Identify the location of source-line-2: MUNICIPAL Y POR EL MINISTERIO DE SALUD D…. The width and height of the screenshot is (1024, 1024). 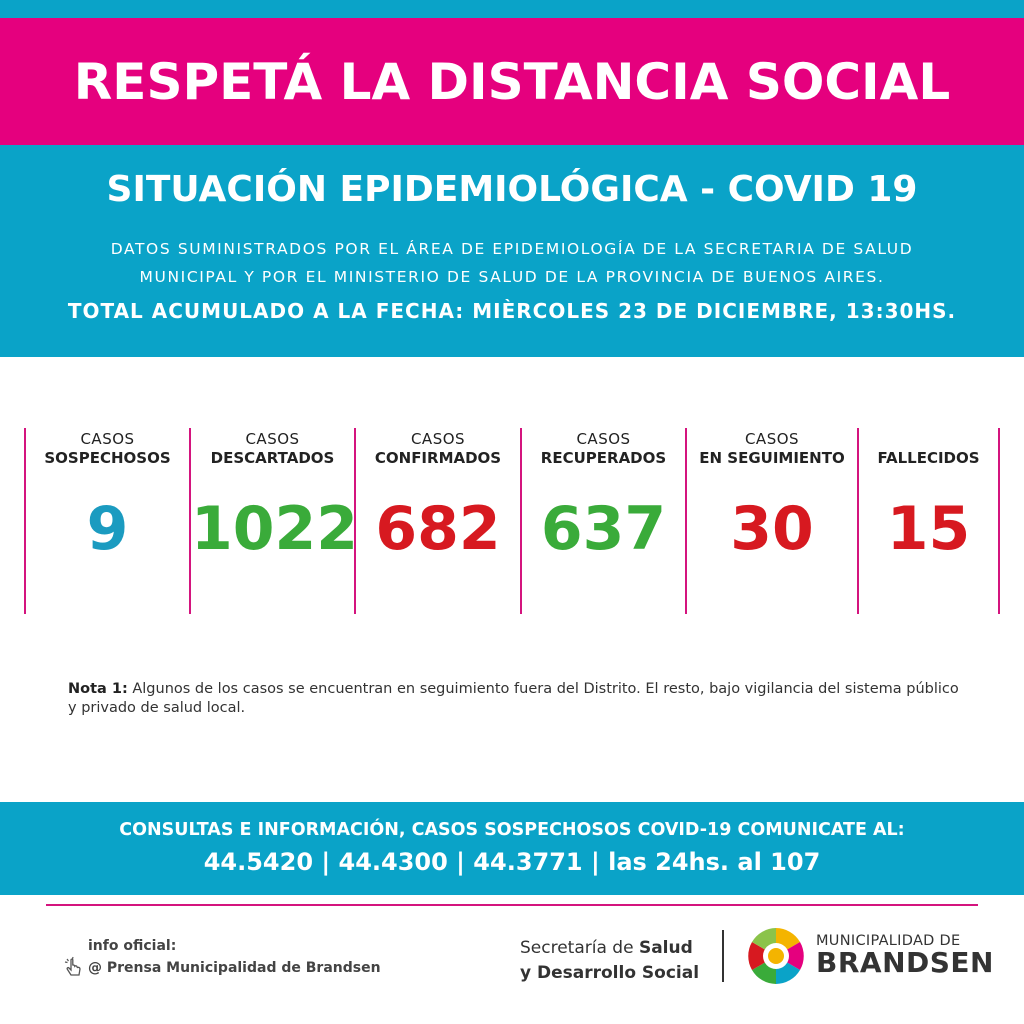
(512, 277).